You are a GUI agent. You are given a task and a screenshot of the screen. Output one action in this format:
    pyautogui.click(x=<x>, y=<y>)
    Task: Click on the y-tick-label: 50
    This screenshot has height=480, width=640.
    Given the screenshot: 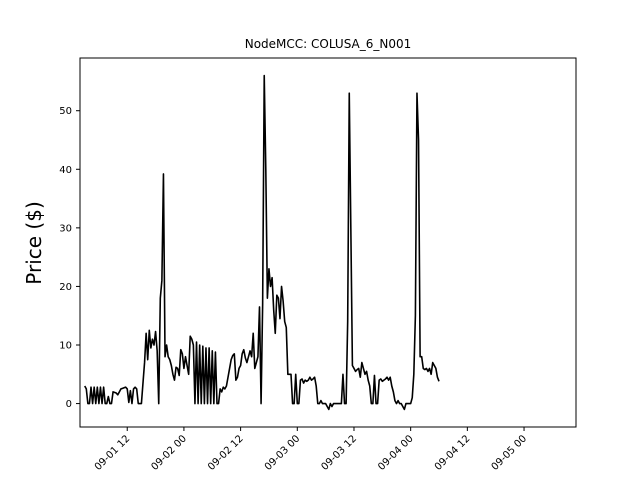 What is the action you would take?
    pyautogui.click(x=65, y=111)
    